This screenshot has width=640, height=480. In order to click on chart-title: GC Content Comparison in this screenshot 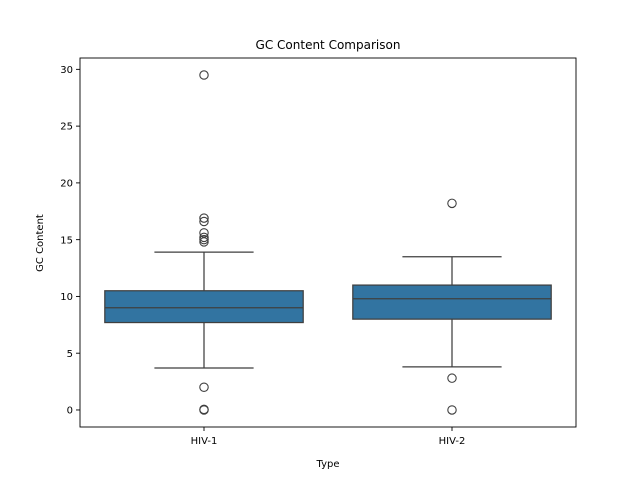, I will do `click(328, 45)`.